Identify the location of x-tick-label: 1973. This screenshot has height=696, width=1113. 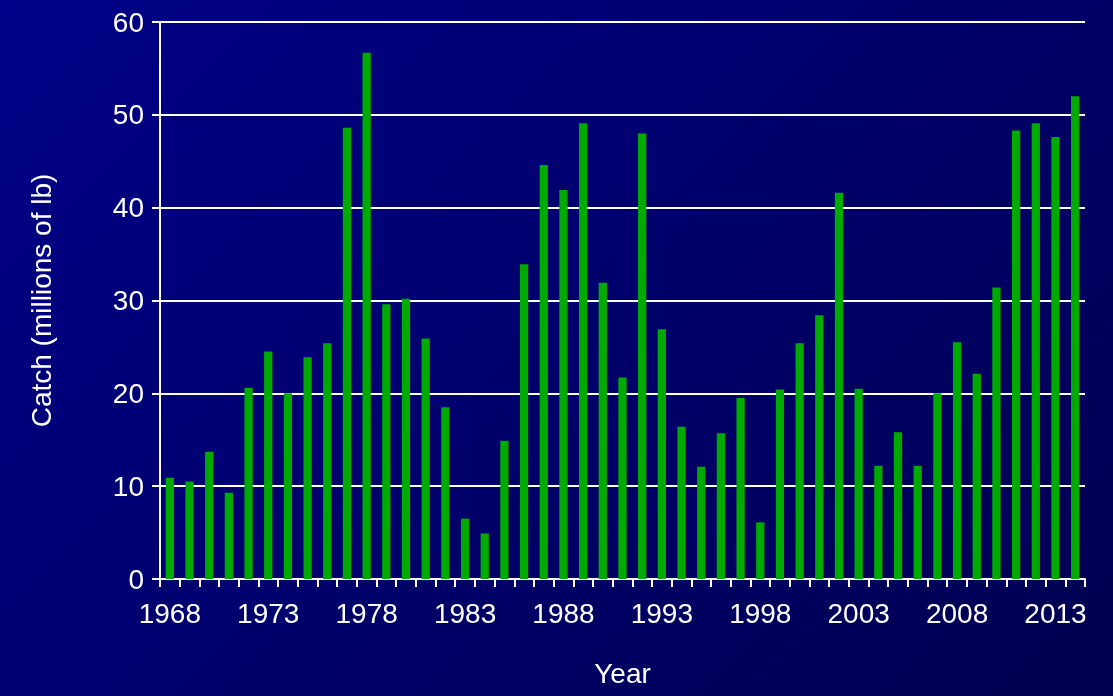
(268, 613).